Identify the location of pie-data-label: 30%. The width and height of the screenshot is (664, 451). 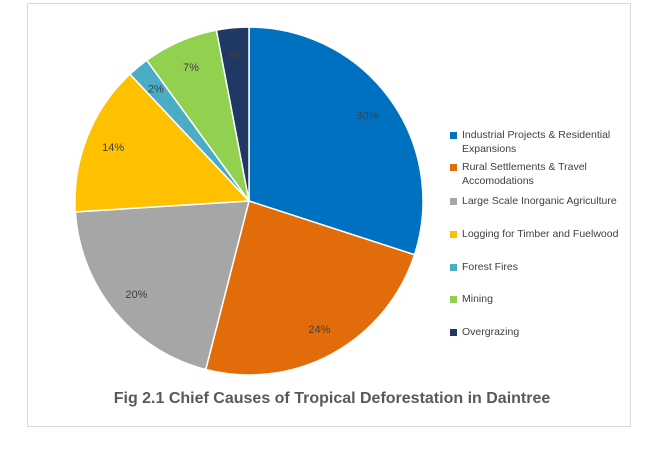
(367, 116).